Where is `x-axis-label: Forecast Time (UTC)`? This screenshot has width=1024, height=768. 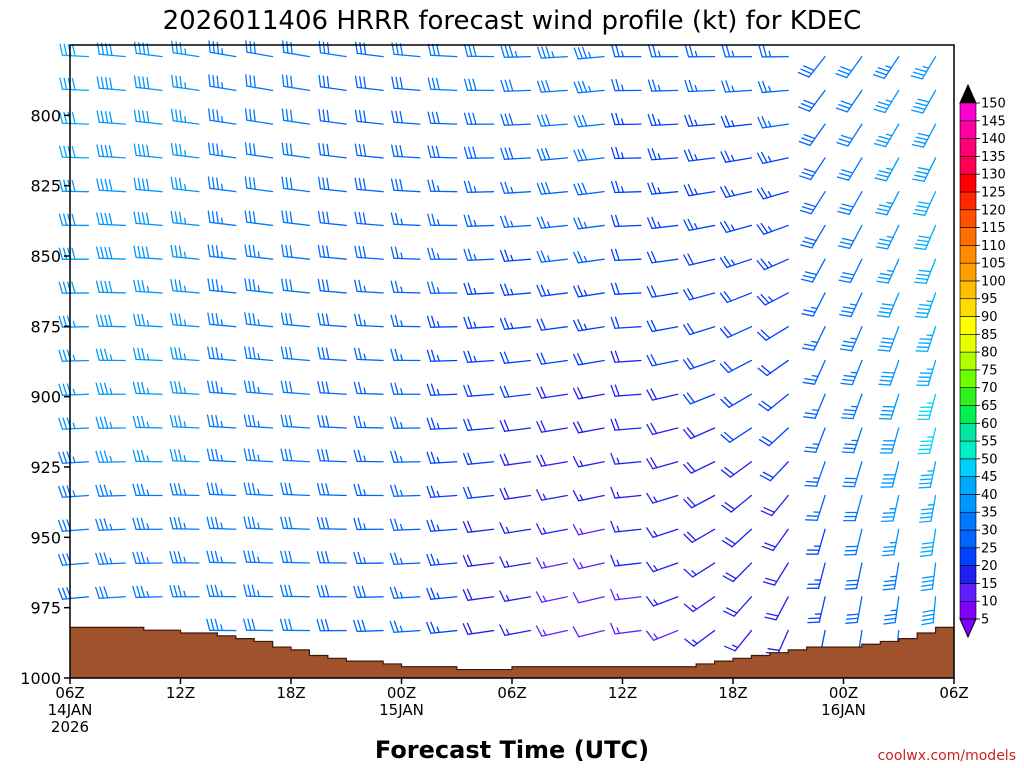
x-axis-label: Forecast Time (UTC) is located at coordinates (512, 750).